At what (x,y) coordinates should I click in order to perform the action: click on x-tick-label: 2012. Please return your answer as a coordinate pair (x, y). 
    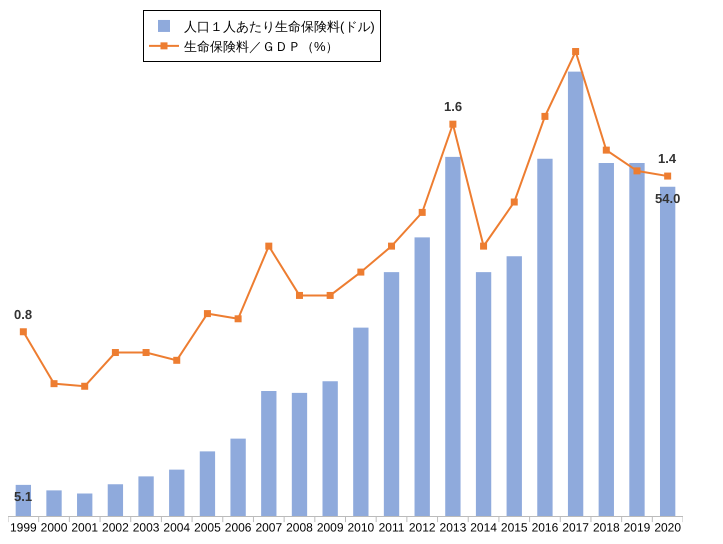
    Looking at the image, I should click on (422, 527).